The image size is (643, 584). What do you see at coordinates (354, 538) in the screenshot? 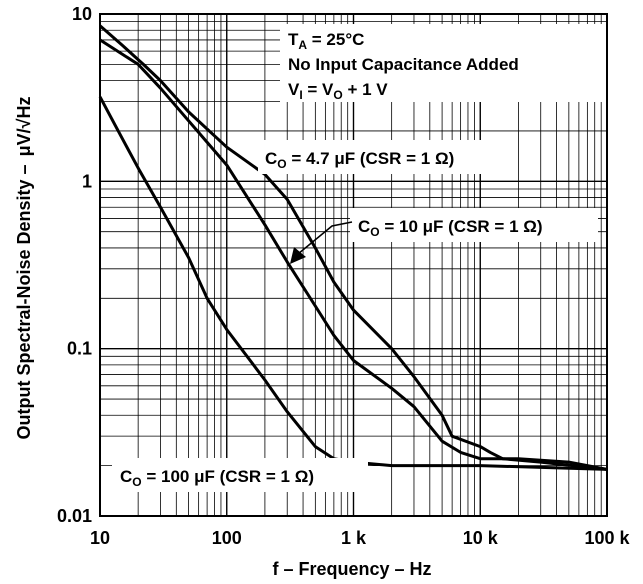
I see `x-tick-label: 1 k` at bounding box center [354, 538].